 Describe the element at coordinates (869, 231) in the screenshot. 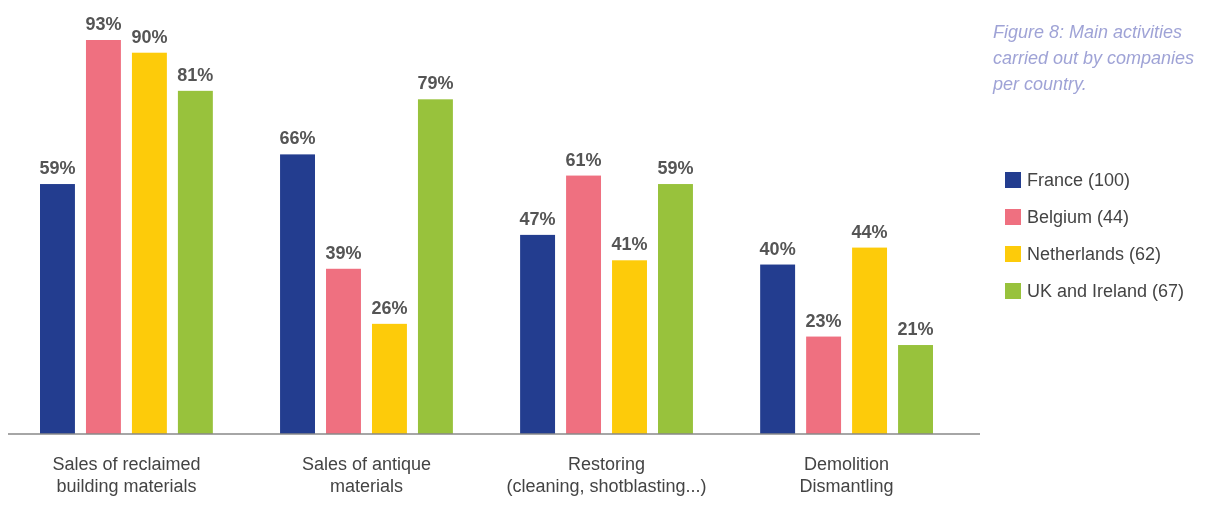

I see `data-label: 44%` at that location.